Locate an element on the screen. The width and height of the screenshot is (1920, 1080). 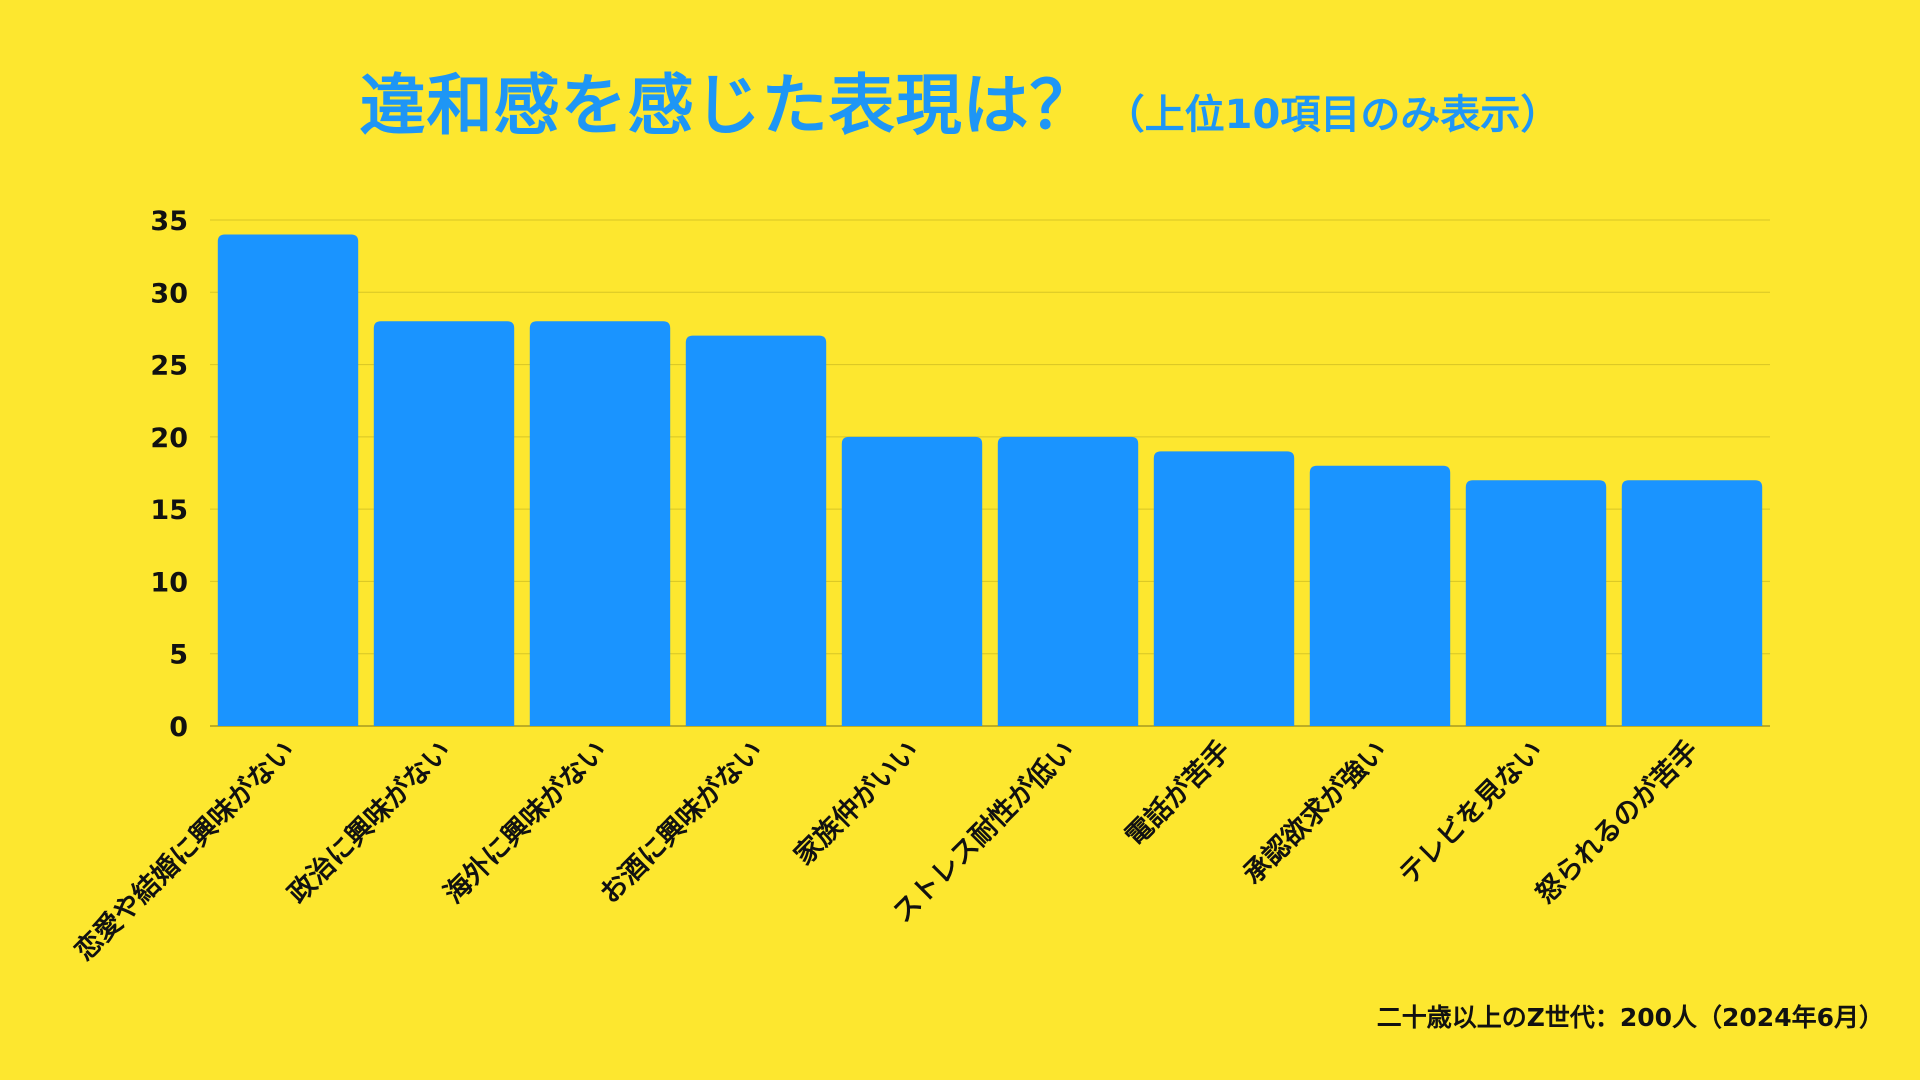
sample-footnote: 二十歳以上のZ世代：200人（2024年6月） is located at coordinates (1630, 1017).